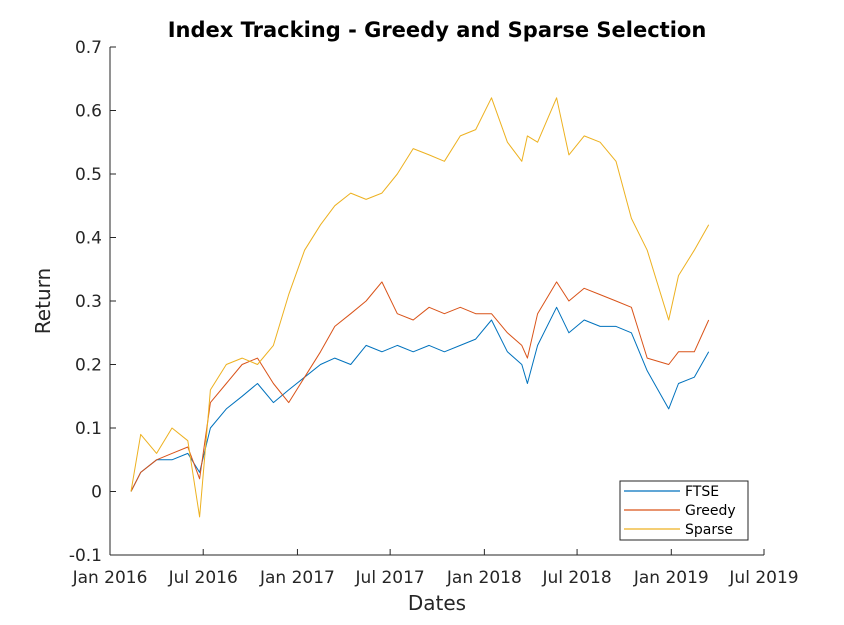 The width and height of the screenshot is (844, 625). What do you see at coordinates (710, 511) in the screenshot?
I see `legend-label-greedy: Greedy` at bounding box center [710, 511].